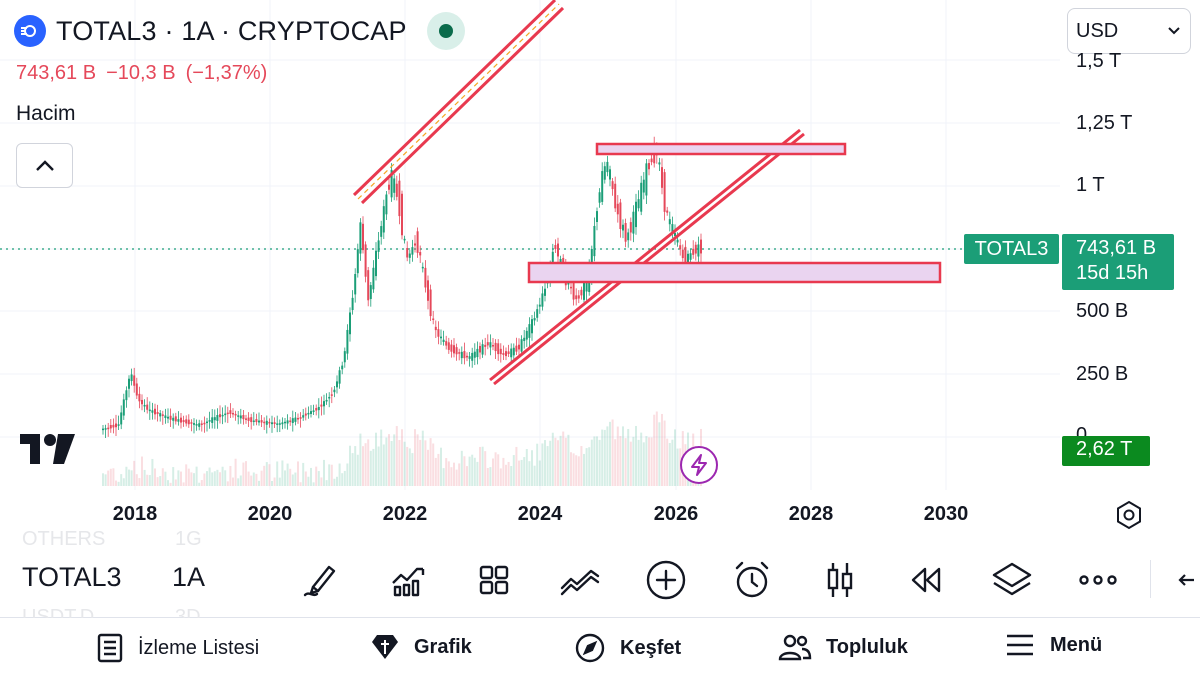 This screenshot has width=1200, height=675. I want to click on currency-select: USD, so click(1129, 31).